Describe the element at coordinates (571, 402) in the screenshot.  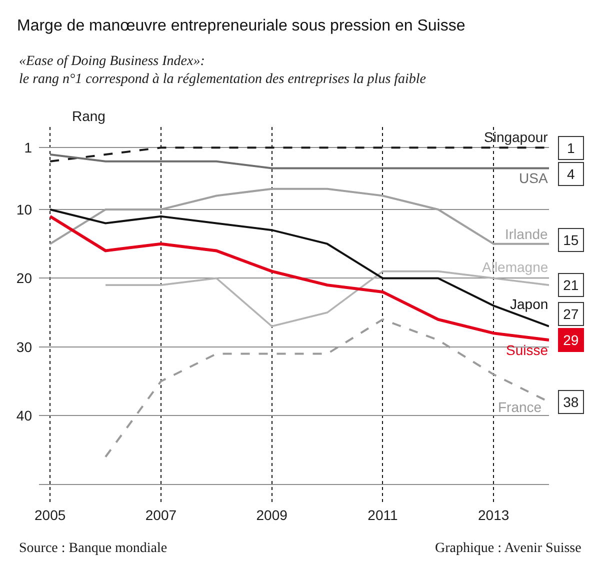
I see `data-label: 38` at that location.